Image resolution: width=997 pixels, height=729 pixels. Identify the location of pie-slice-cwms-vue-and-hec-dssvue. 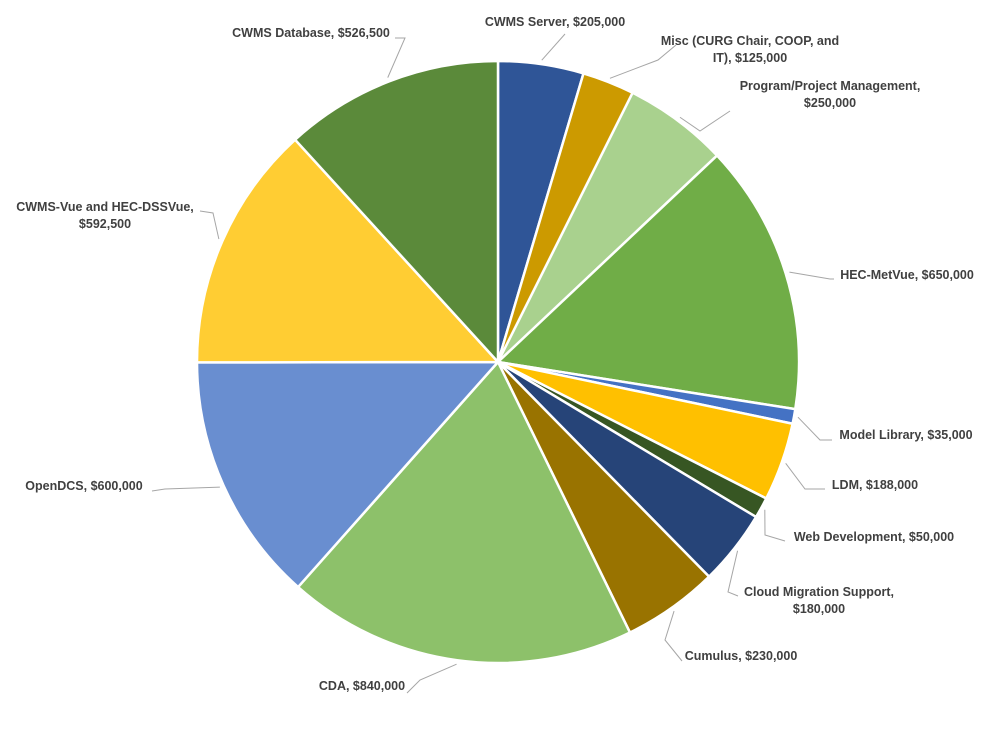
(347, 251).